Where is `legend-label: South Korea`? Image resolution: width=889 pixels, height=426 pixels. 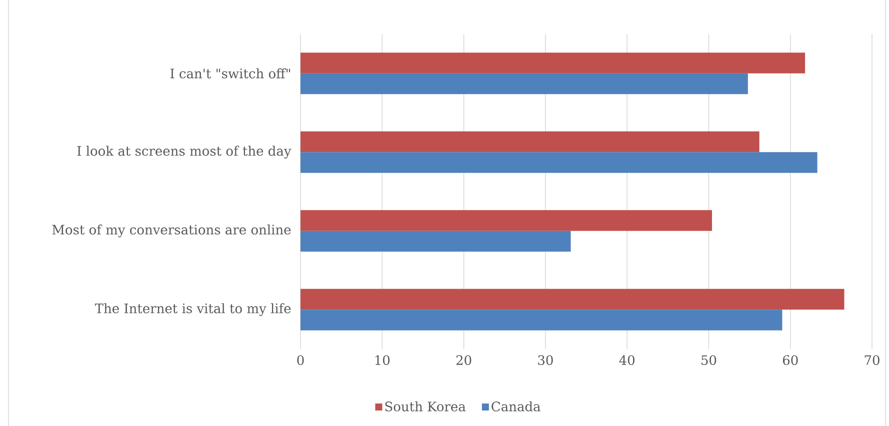 legend-label: South Korea is located at coordinates (425, 406).